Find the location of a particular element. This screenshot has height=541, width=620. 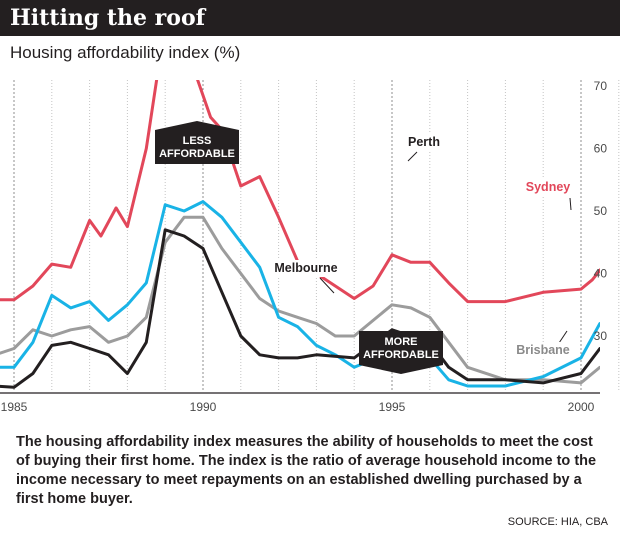

title-bar: Hitting the roof is located at coordinates (310, 18).